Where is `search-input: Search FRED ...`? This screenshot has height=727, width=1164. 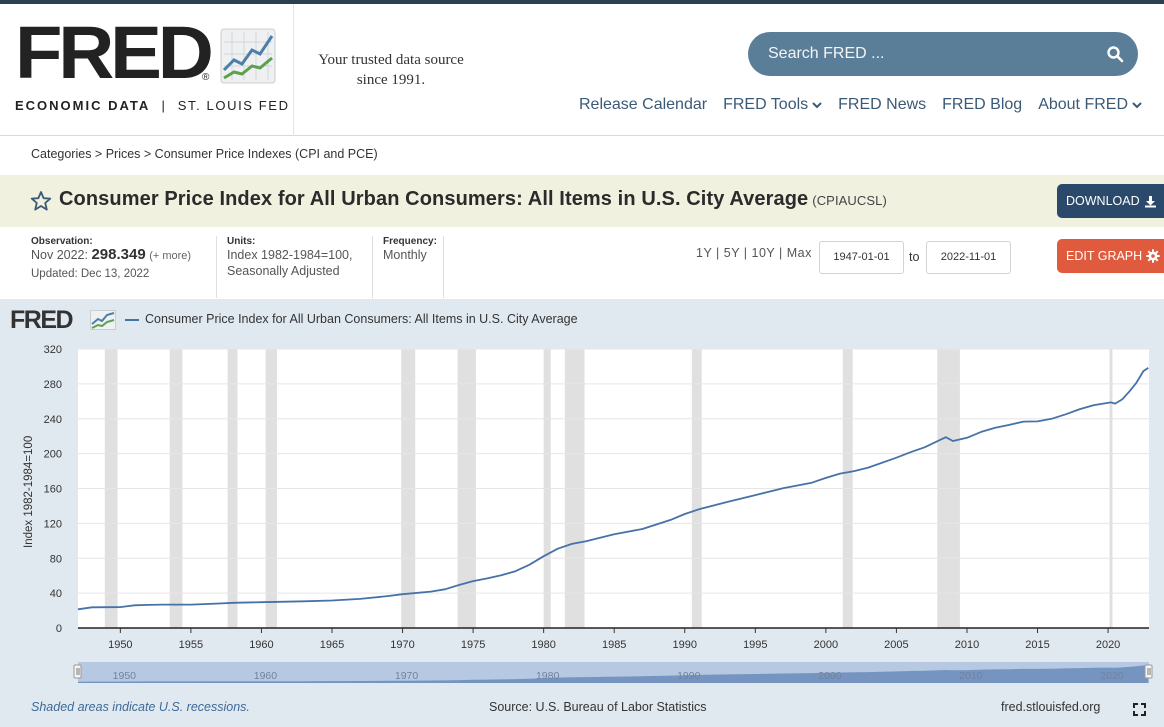 search-input: Search FRED ... is located at coordinates (943, 54).